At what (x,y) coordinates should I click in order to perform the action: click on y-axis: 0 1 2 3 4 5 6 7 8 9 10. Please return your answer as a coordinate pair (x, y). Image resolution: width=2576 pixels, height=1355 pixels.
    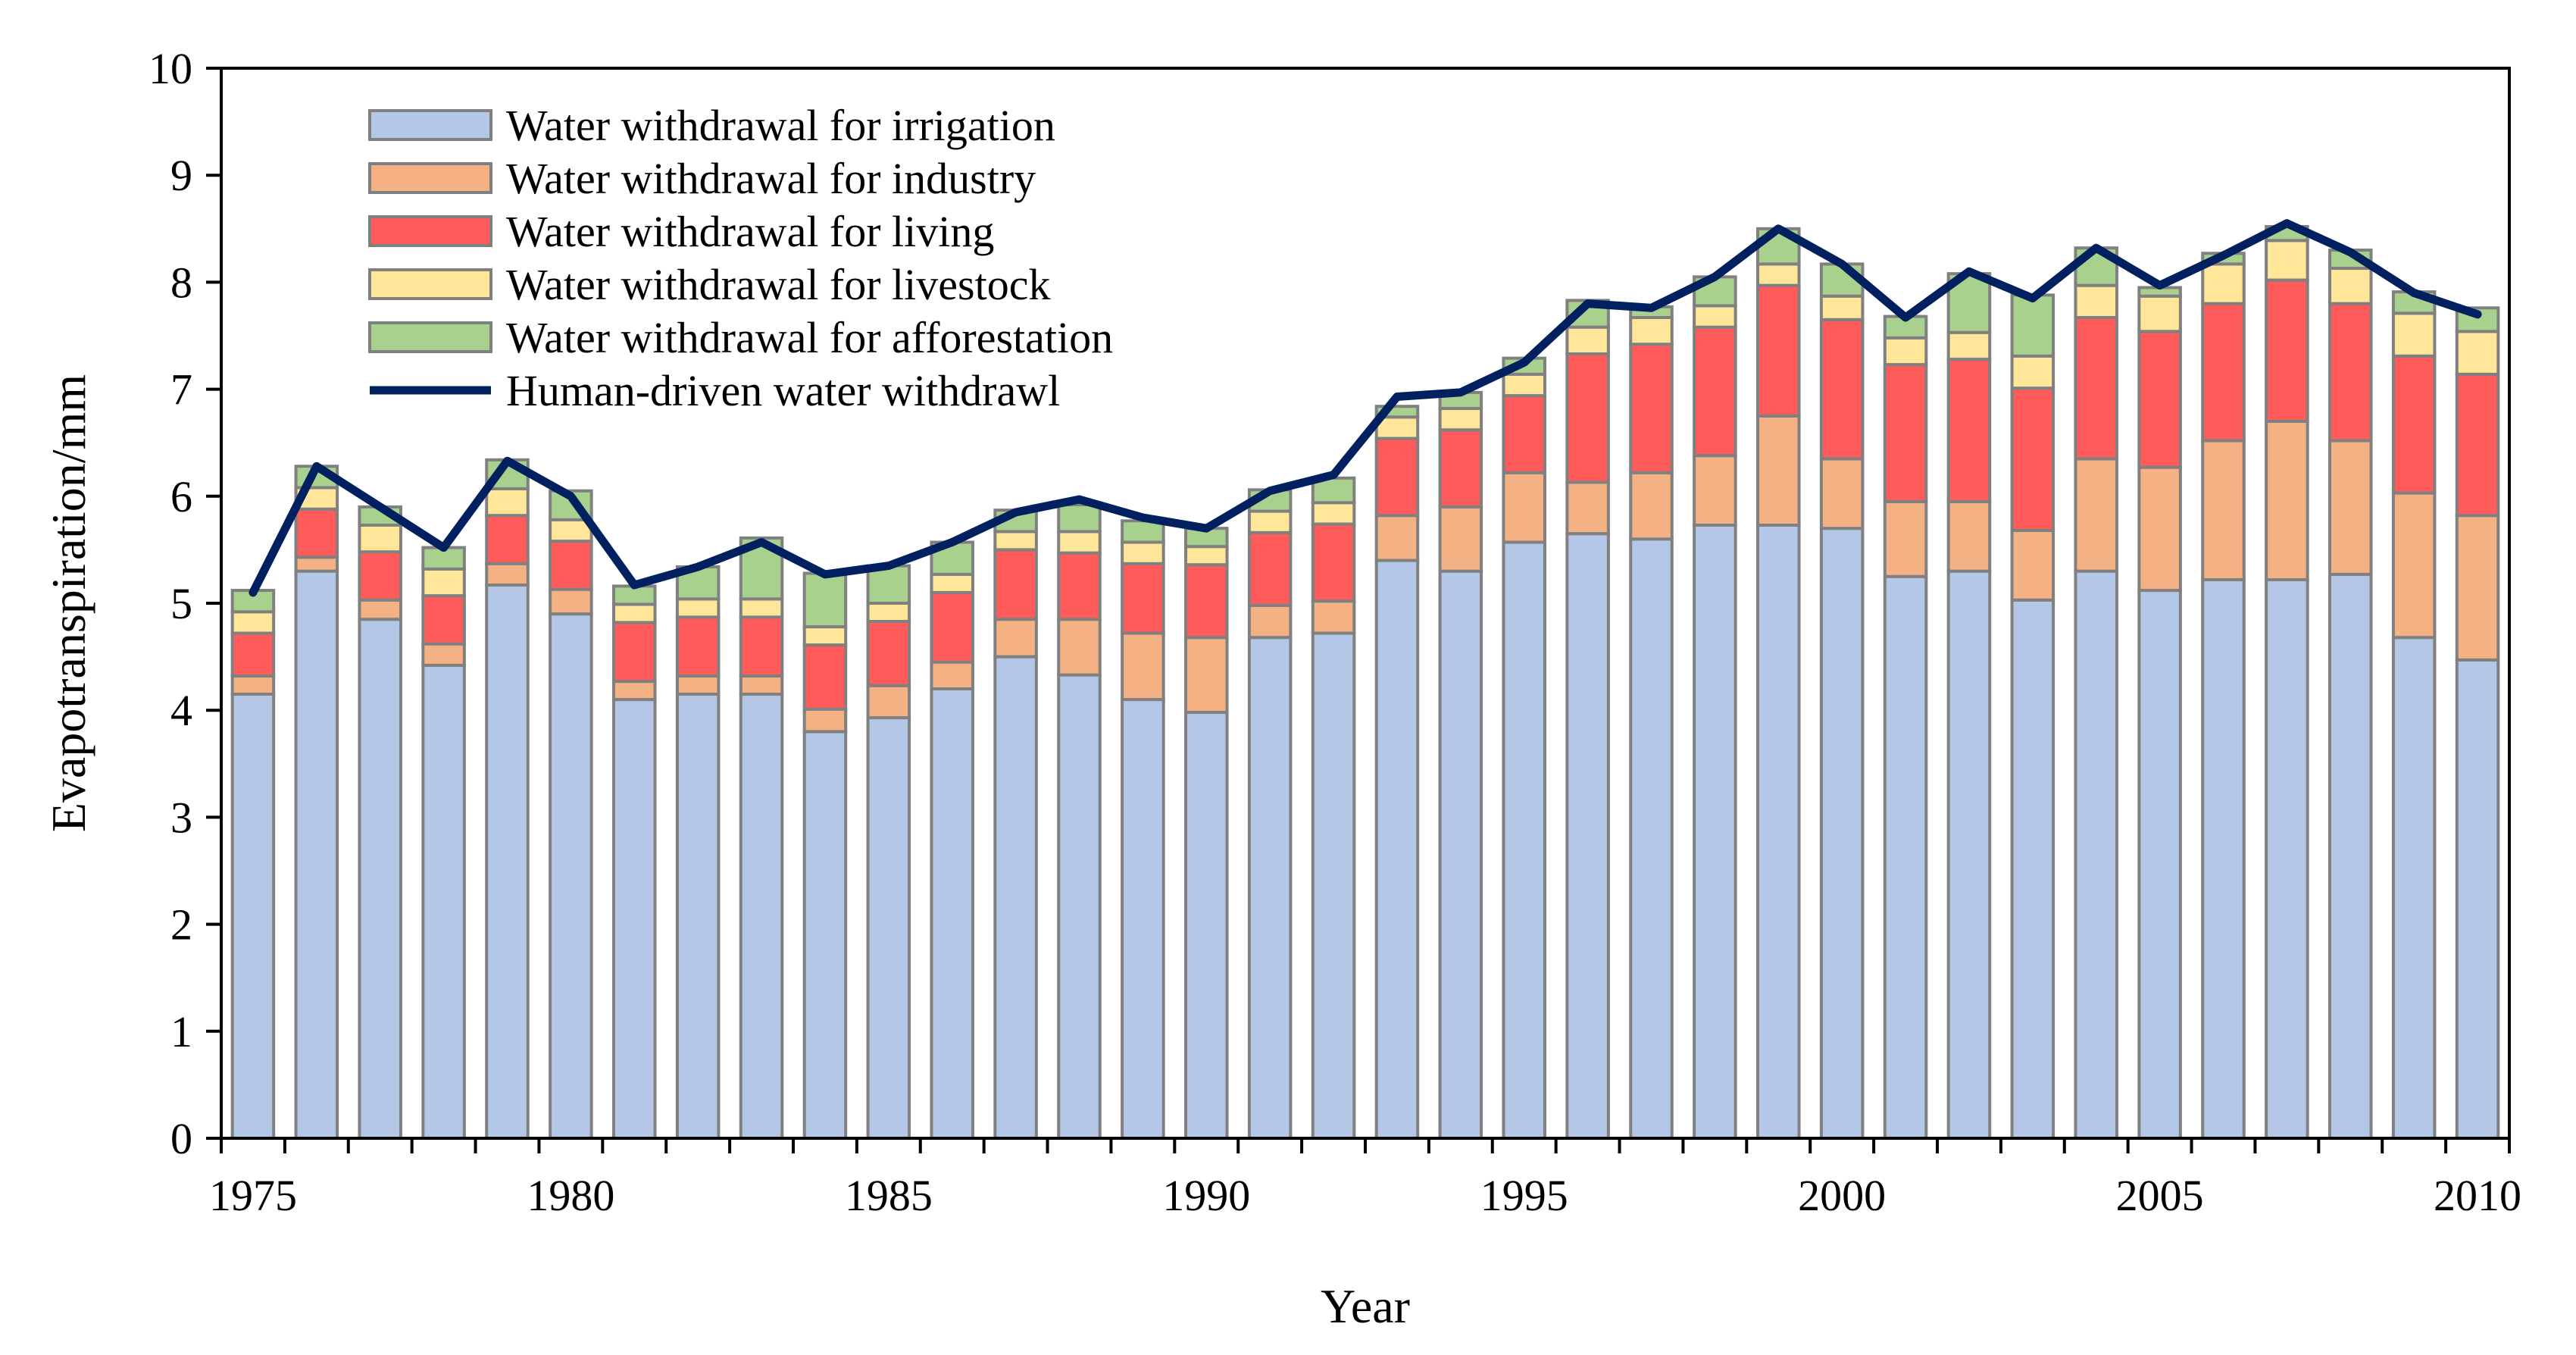
    Looking at the image, I should click on (184, 603).